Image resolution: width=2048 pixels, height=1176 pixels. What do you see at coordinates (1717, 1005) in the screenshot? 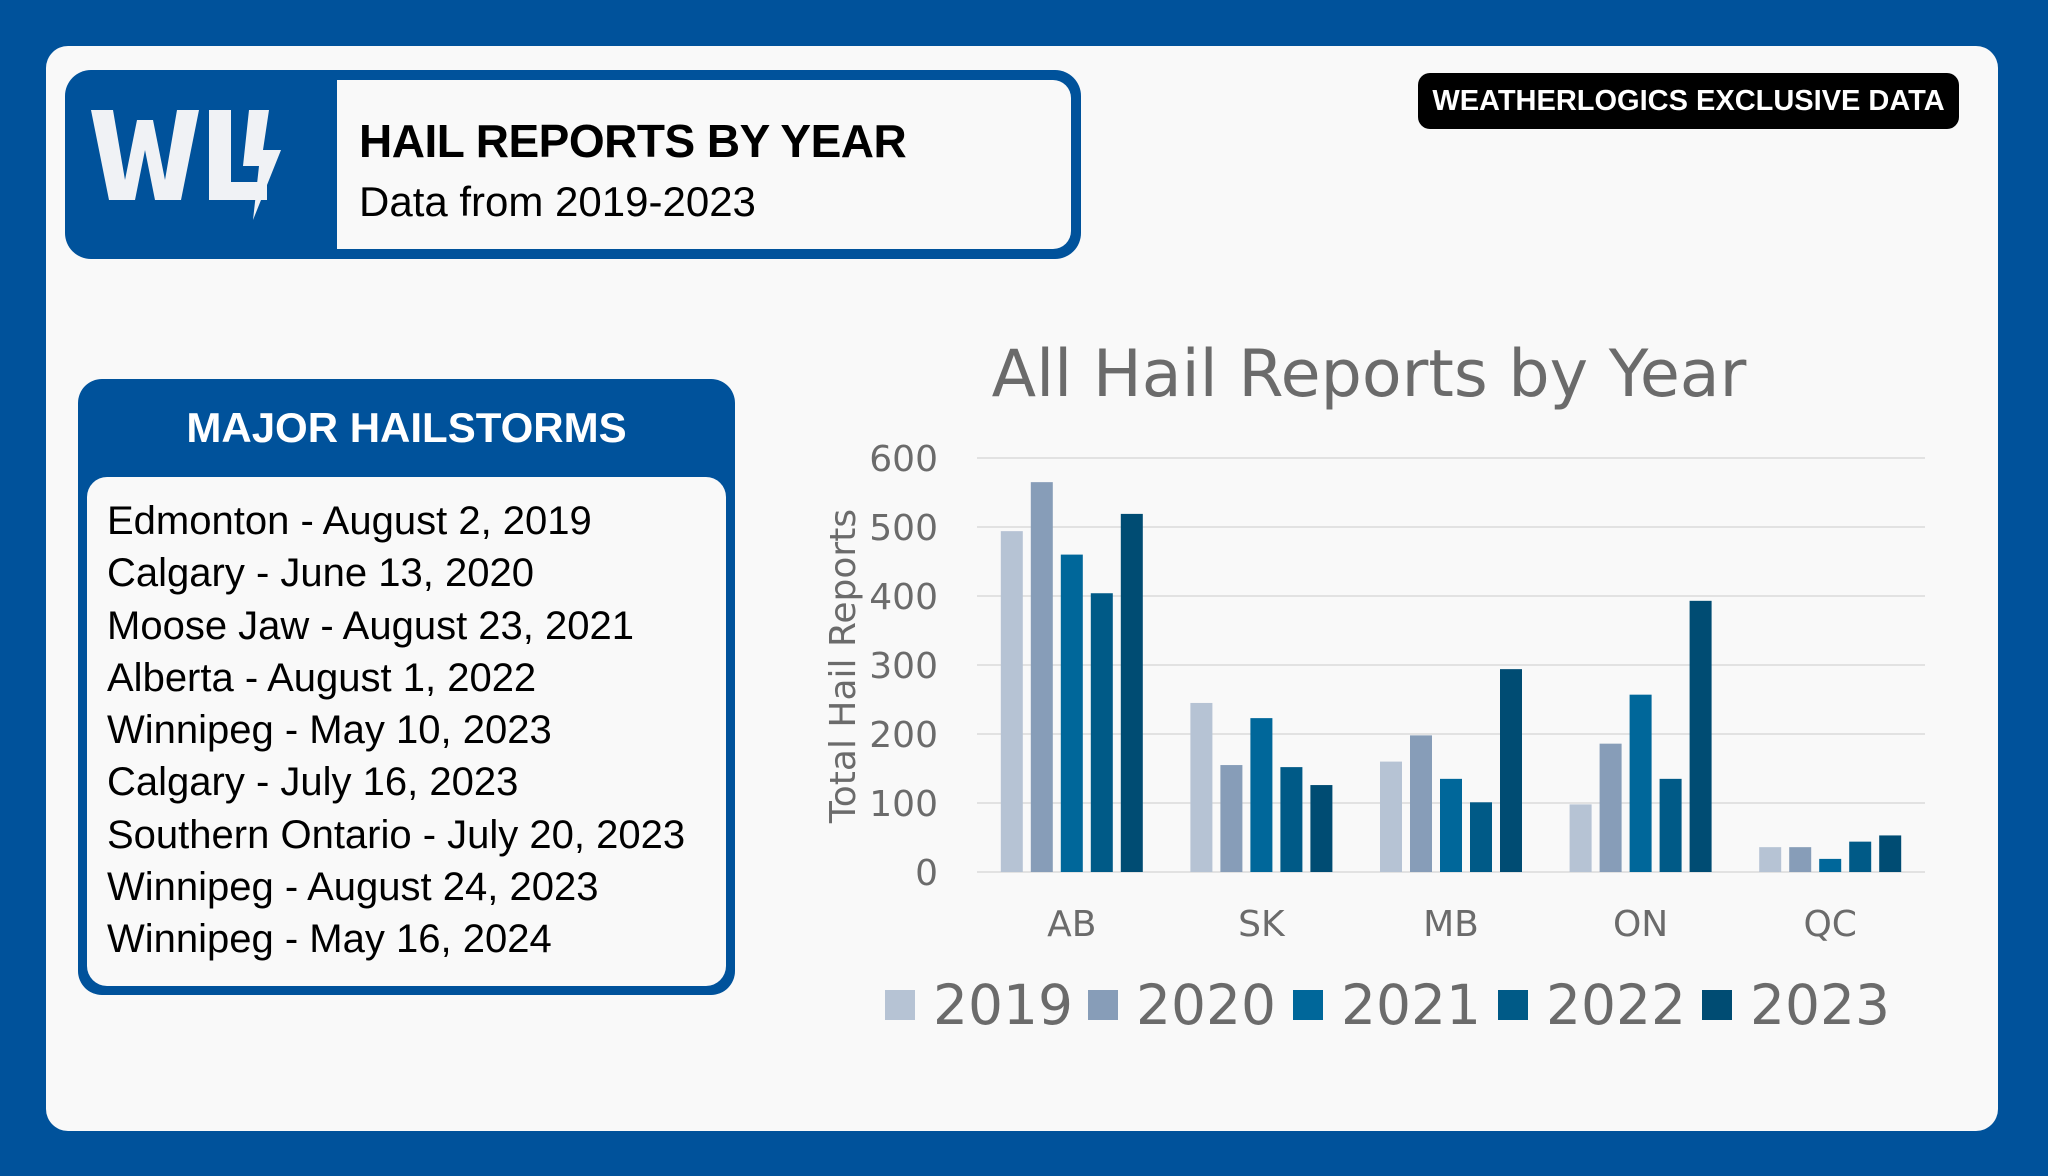
I see `legend-swatch-2023` at bounding box center [1717, 1005].